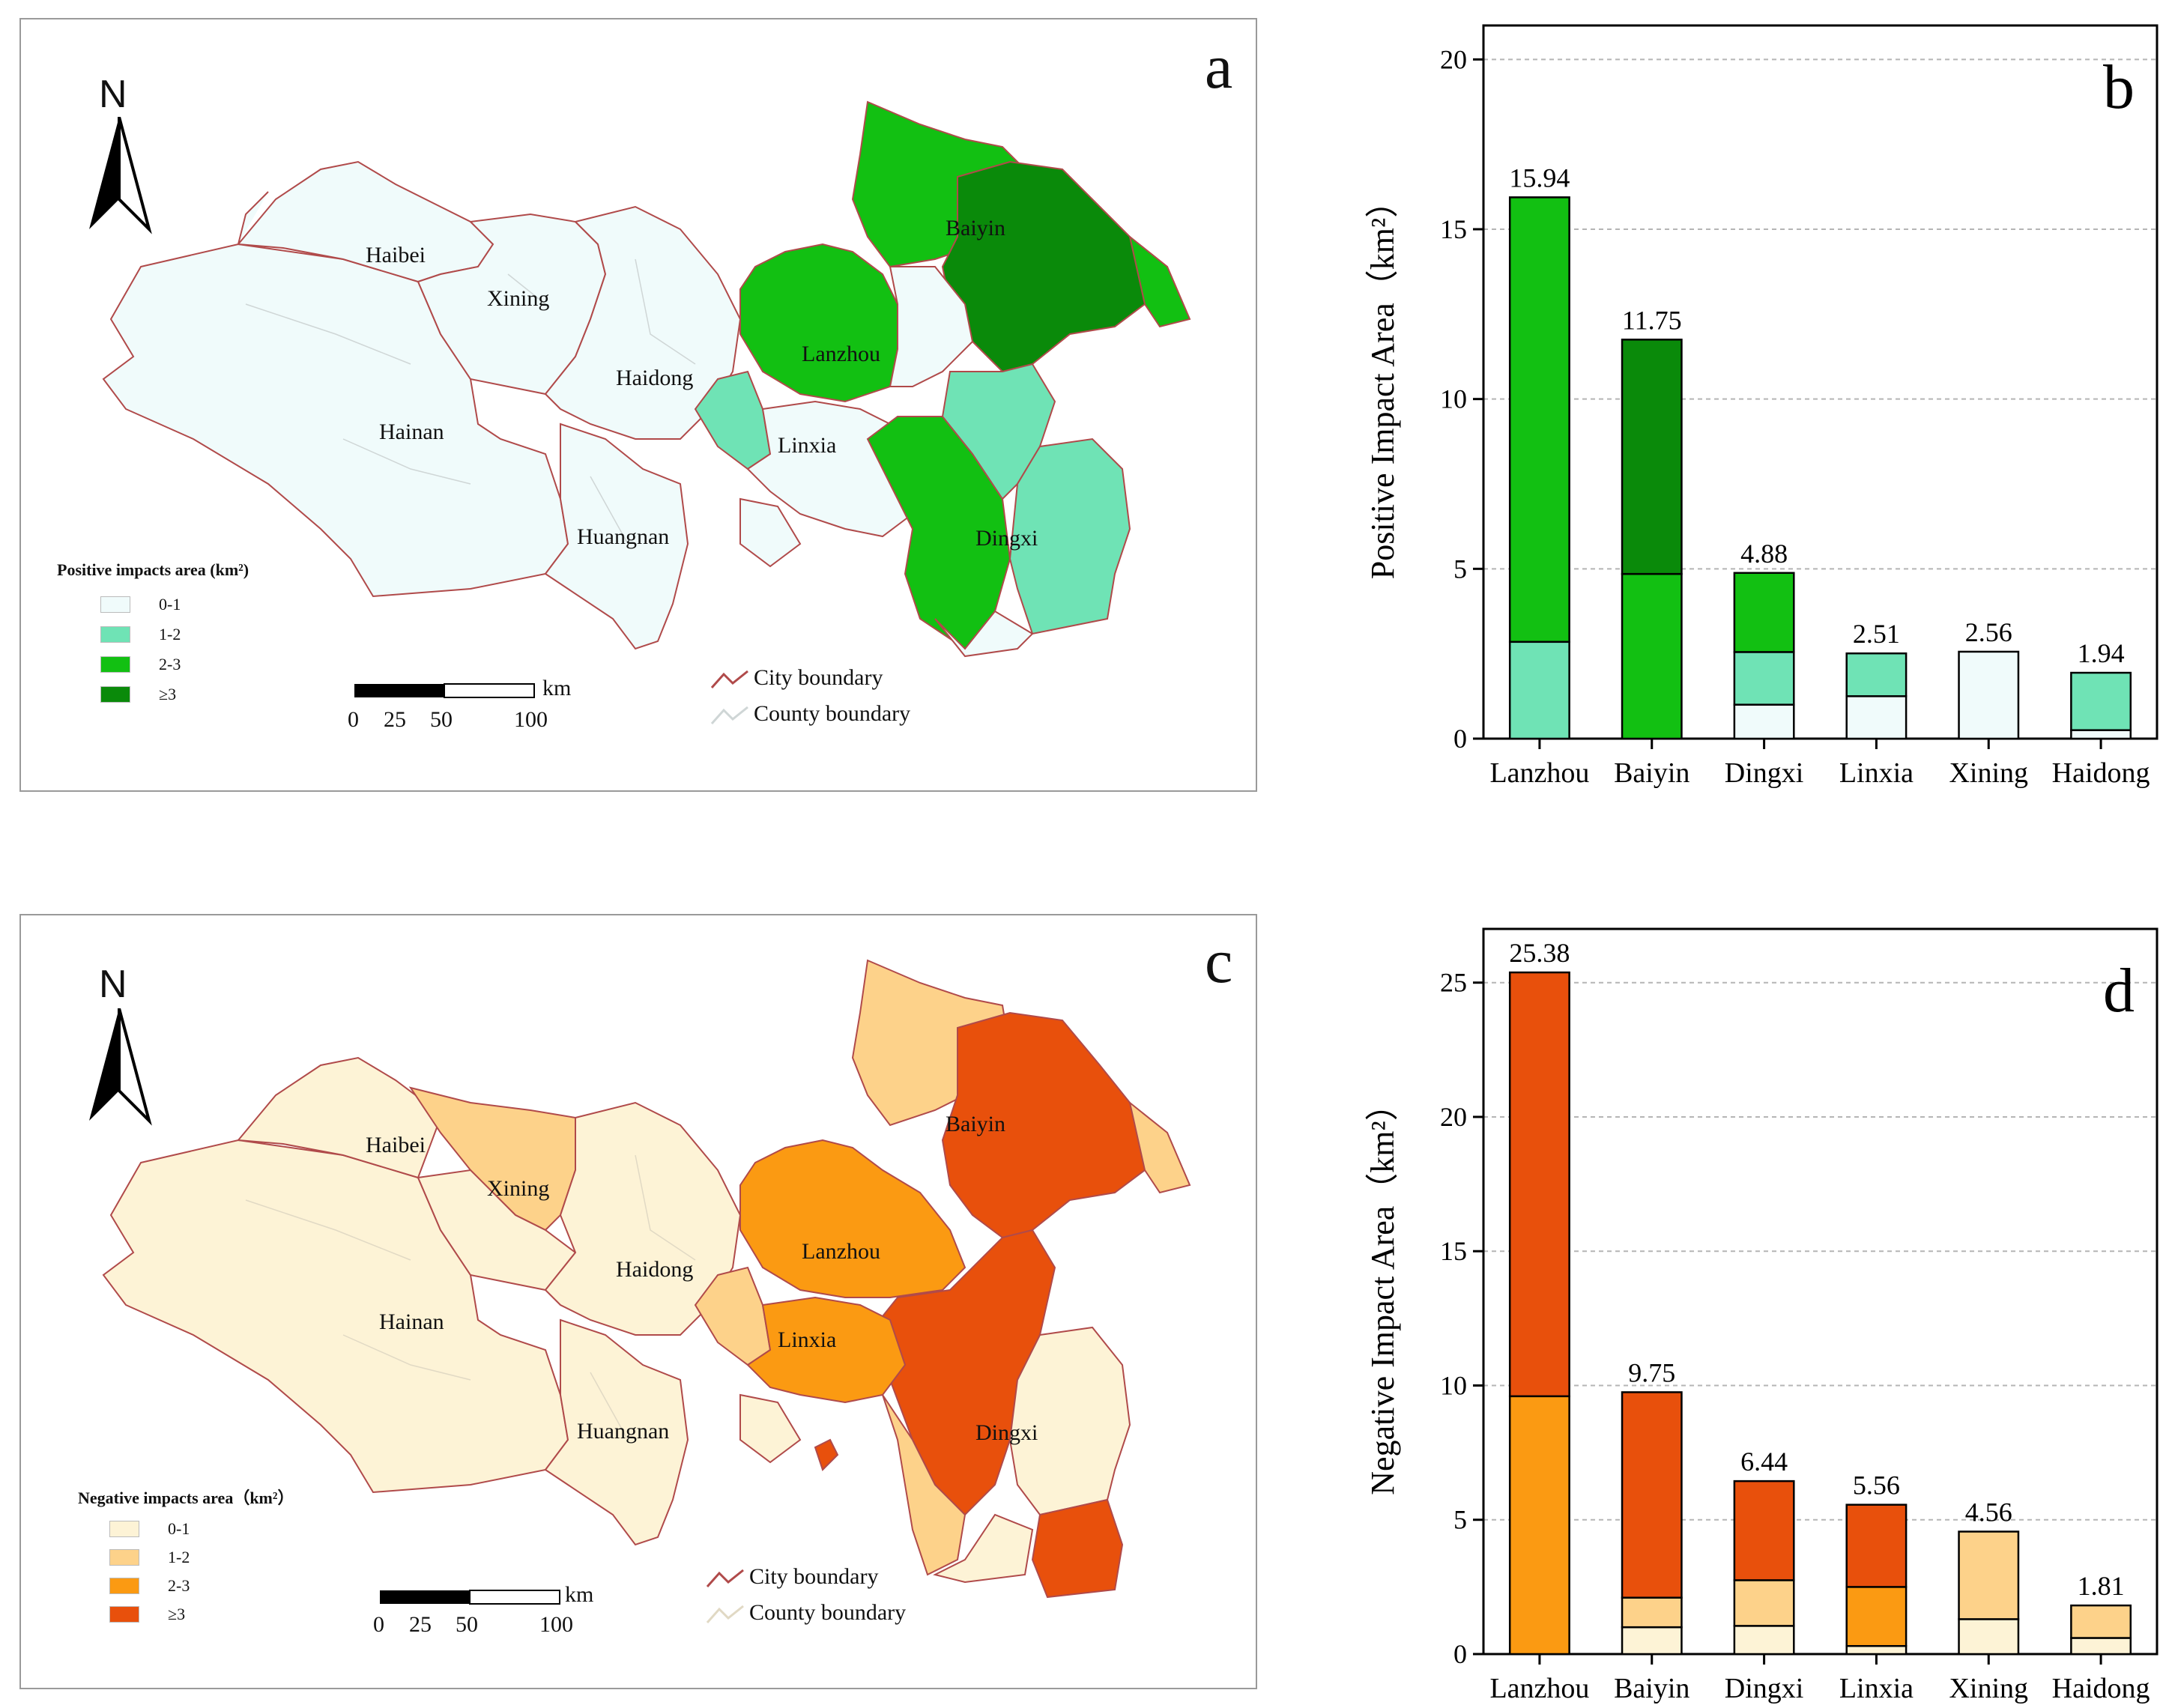 This screenshot has width=2166, height=1708. Describe the element at coordinates (120, 1067) in the screenshot. I see `north-arrow-icon` at that location.